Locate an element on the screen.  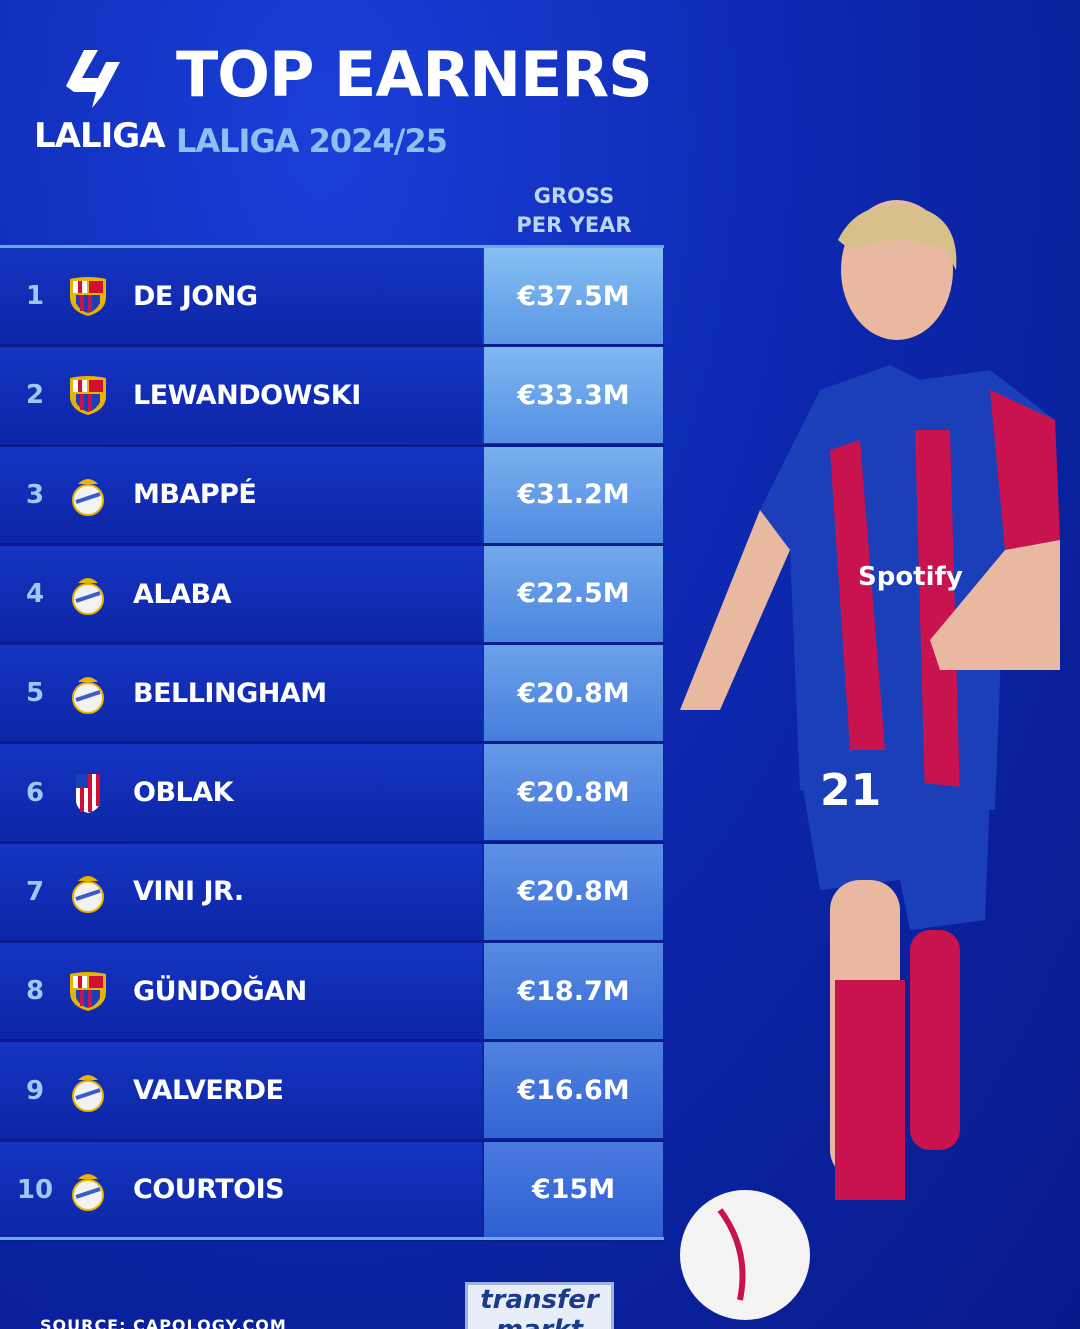
player-name: VALVERDE is located at coordinates (208, 1091).